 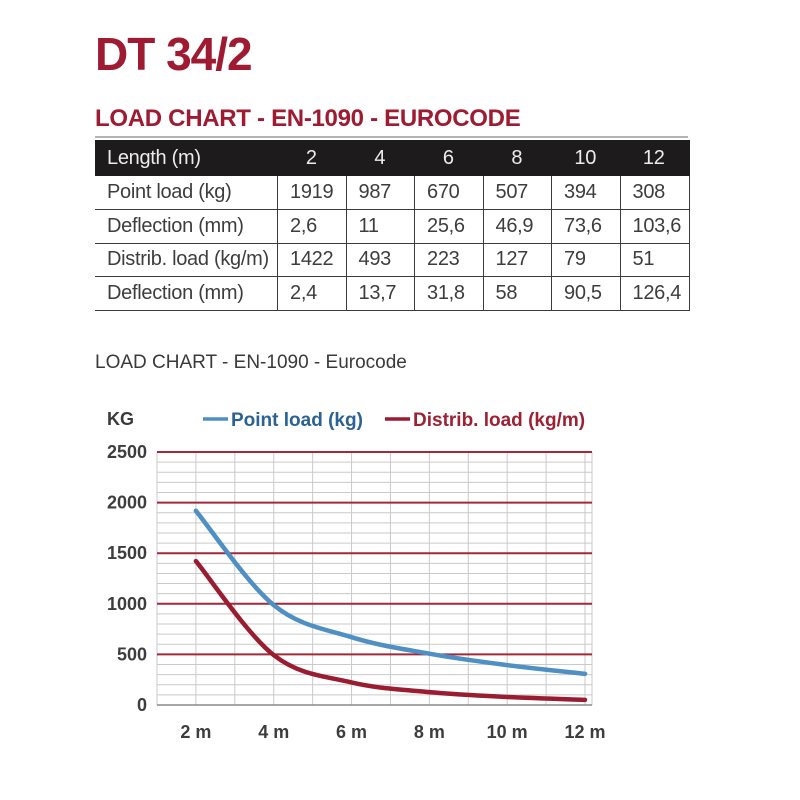 What do you see at coordinates (517, 260) in the screenshot?
I see `cell-value: 127` at bounding box center [517, 260].